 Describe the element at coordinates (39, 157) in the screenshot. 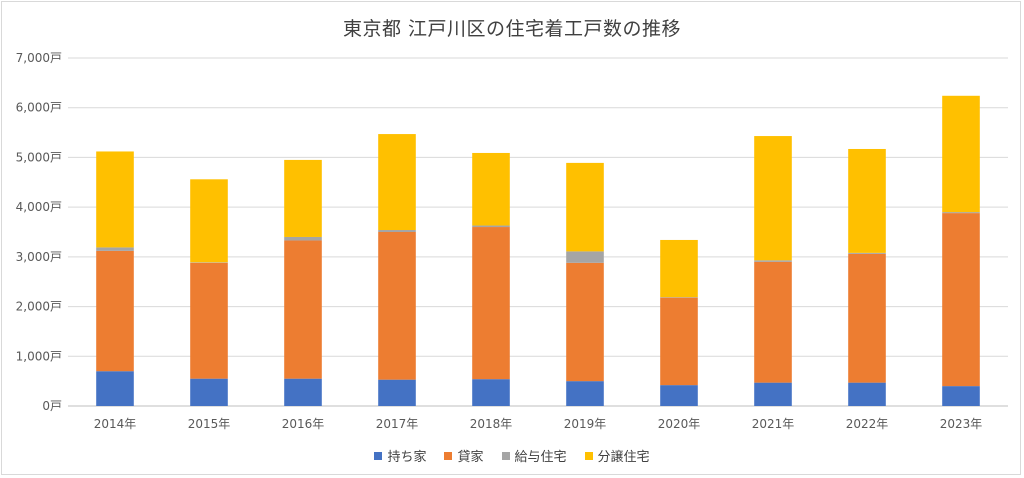

I see `y-tick-label: 5,000戸` at that location.